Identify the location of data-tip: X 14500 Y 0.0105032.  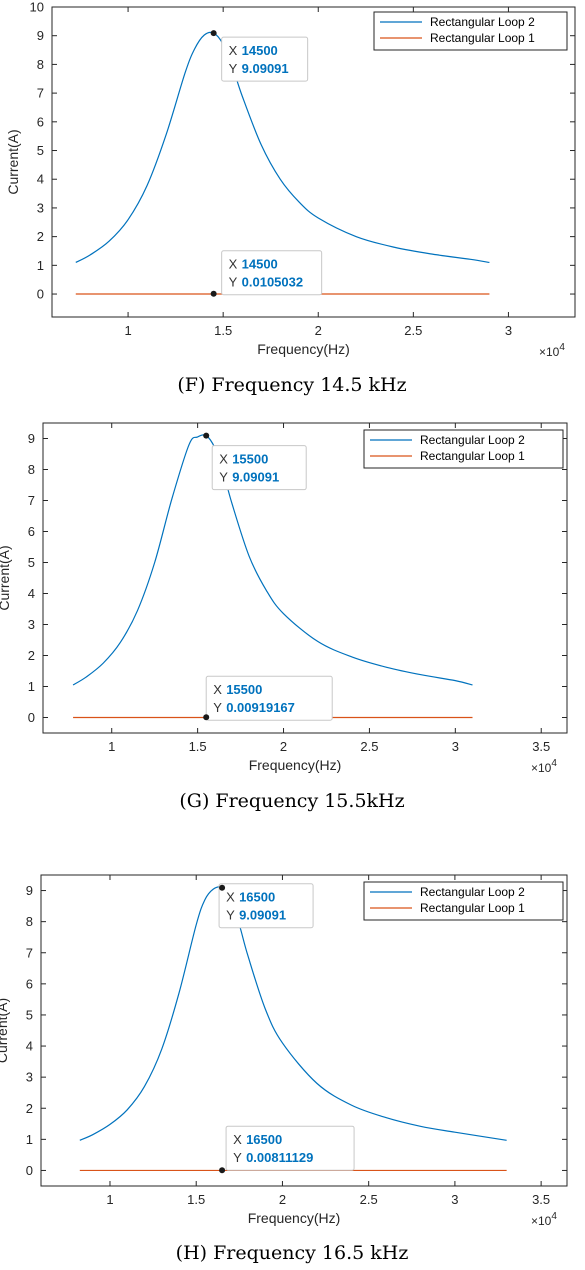
(266, 273).